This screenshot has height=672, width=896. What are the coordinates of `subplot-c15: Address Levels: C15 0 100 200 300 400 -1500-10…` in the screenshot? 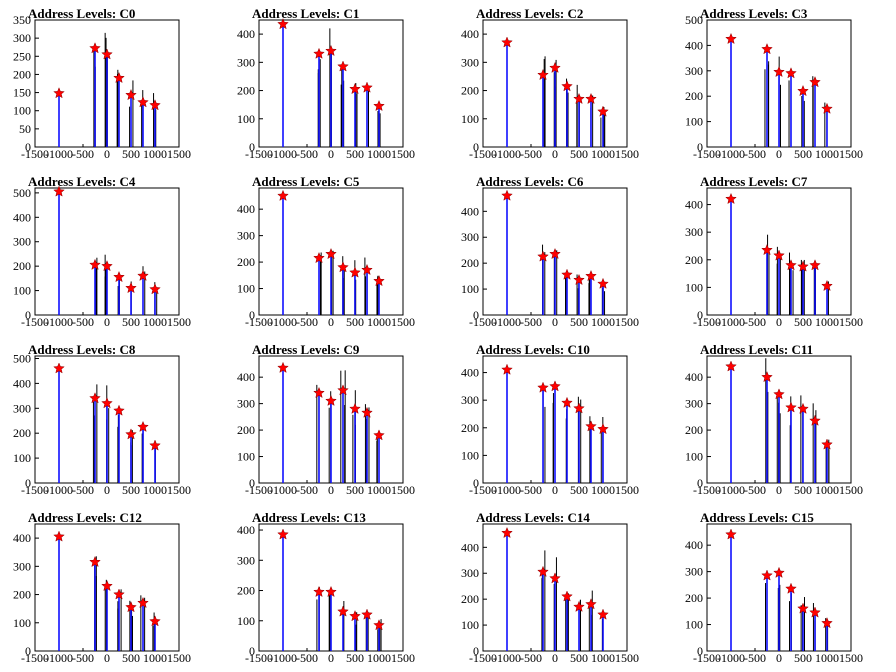 It's located at (774, 587).